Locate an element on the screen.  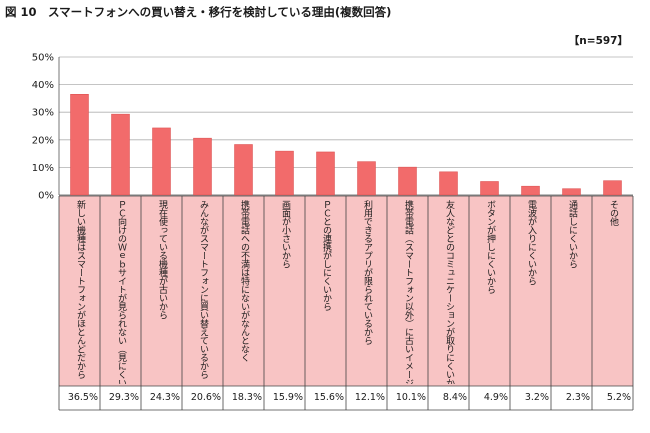
value-label: 29.3% is located at coordinates (123, 397).